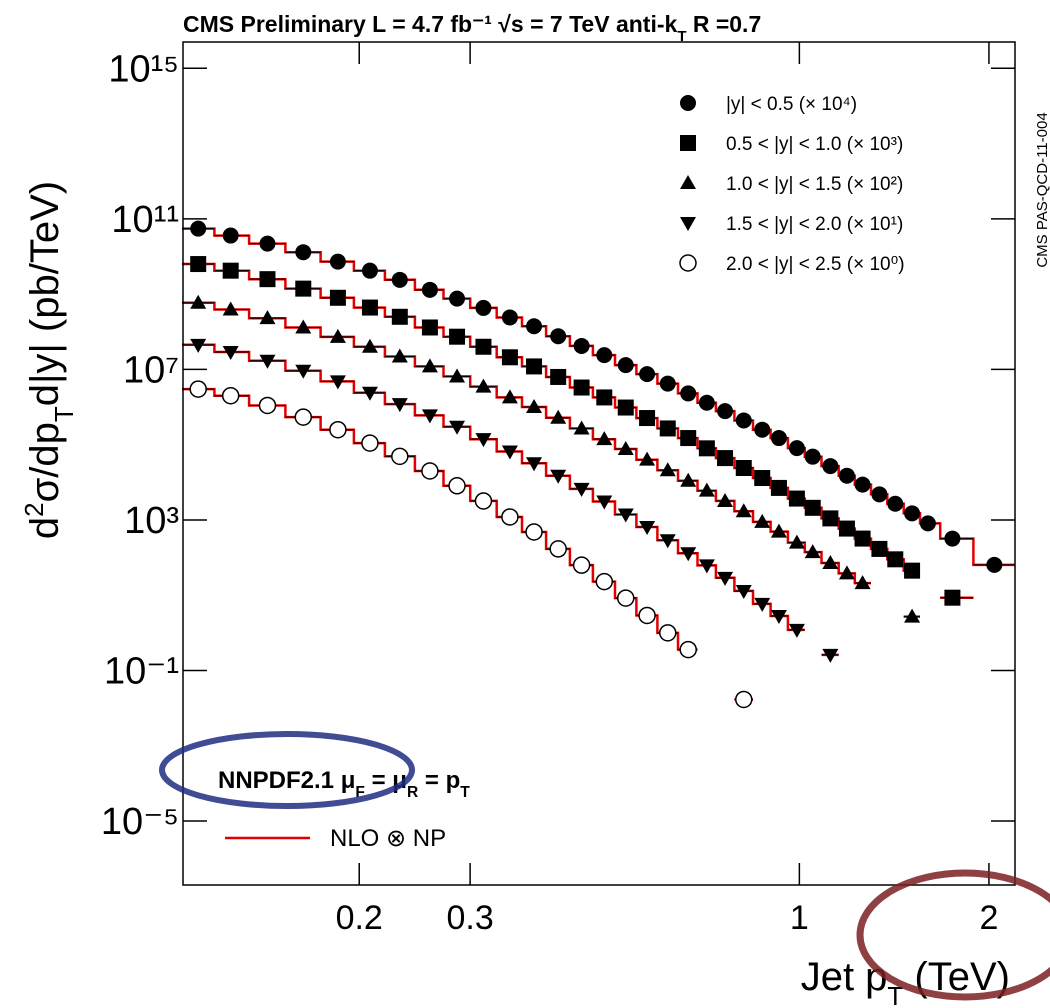  What do you see at coordinates (988, 918) in the screenshot?
I see `x-tick-label: 2` at bounding box center [988, 918].